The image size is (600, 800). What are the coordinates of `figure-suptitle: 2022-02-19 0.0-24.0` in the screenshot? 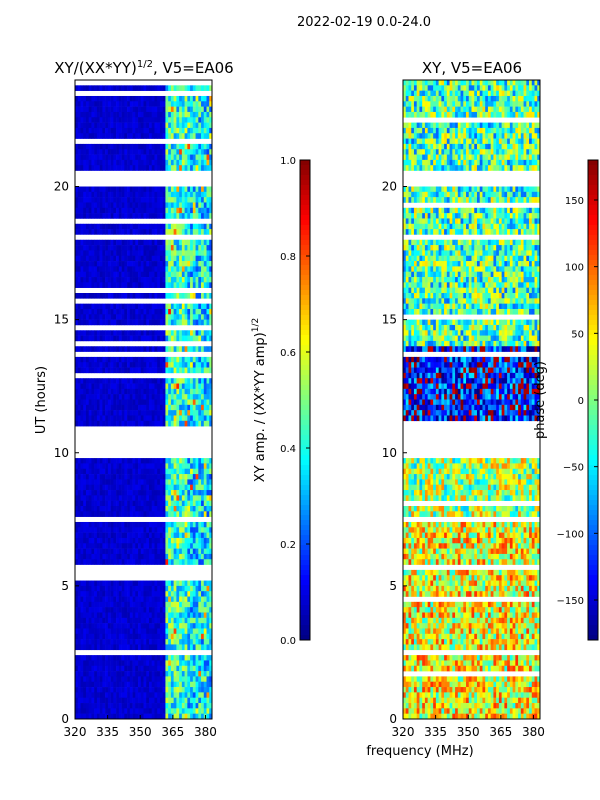 It's located at (364, 22).